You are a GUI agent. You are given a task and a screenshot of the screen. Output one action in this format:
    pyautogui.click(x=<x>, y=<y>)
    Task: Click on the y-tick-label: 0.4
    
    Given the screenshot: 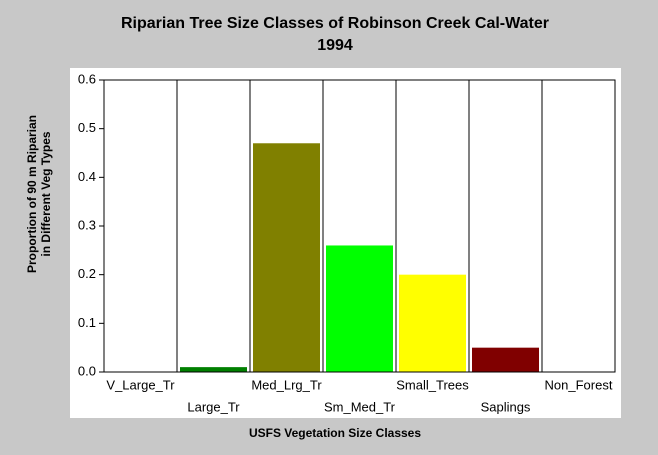 What is the action you would take?
    pyautogui.click(x=87, y=176)
    